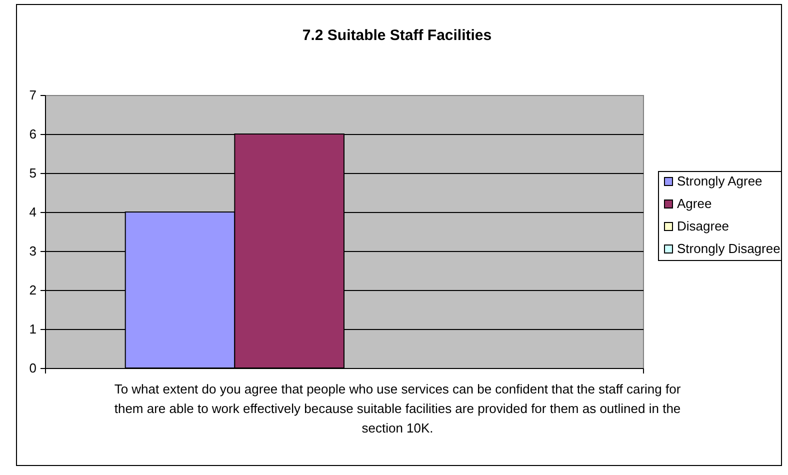 The image size is (788, 475). What do you see at coordinates (32, 95) in the screenshot?
I see `y-tick-label: 7` at bounding box center [32, 95].